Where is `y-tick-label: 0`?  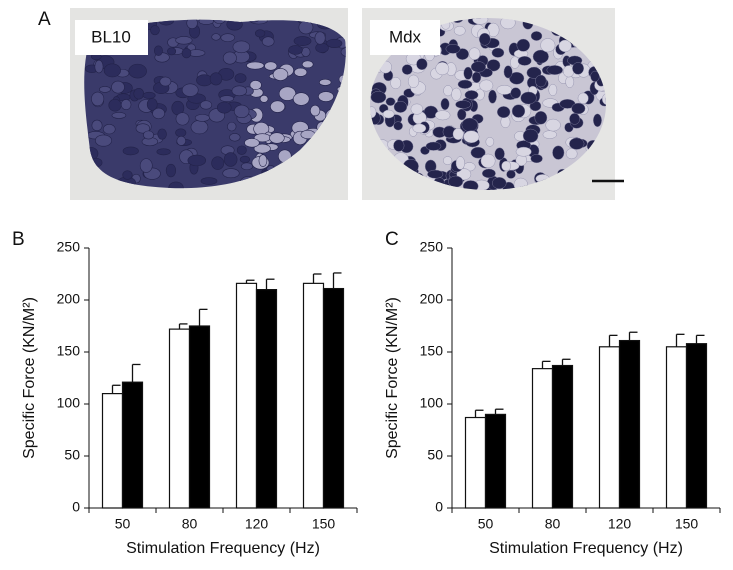 y-tick-label: 0 is located at coordinates (439, 507).